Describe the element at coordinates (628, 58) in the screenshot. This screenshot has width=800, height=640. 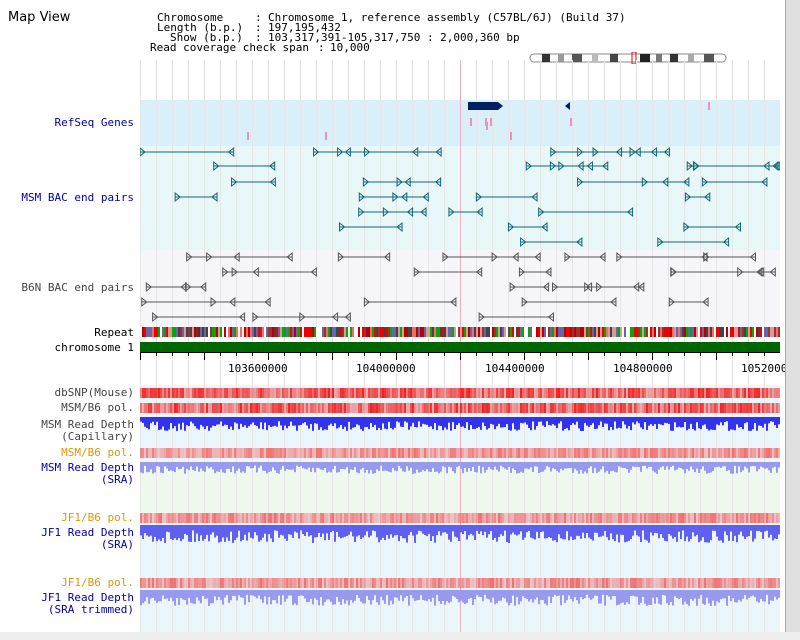
I see `chromosome-ideogram` at that location.